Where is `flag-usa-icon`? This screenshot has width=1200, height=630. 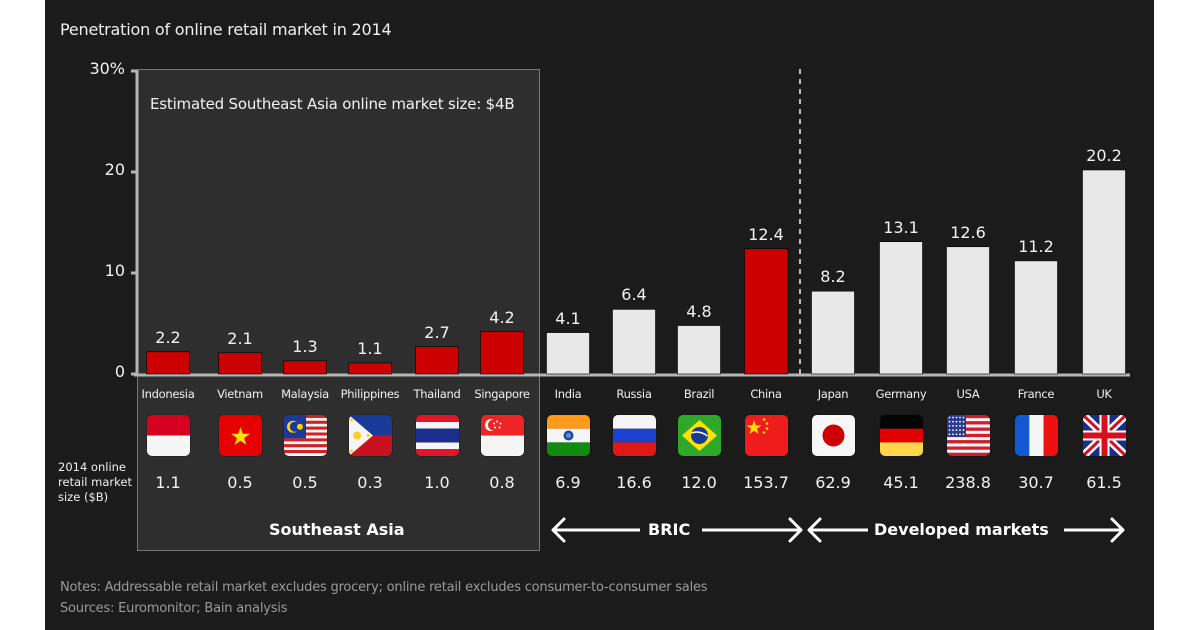
flag-usa-icon is located at coordinates (968, 435).